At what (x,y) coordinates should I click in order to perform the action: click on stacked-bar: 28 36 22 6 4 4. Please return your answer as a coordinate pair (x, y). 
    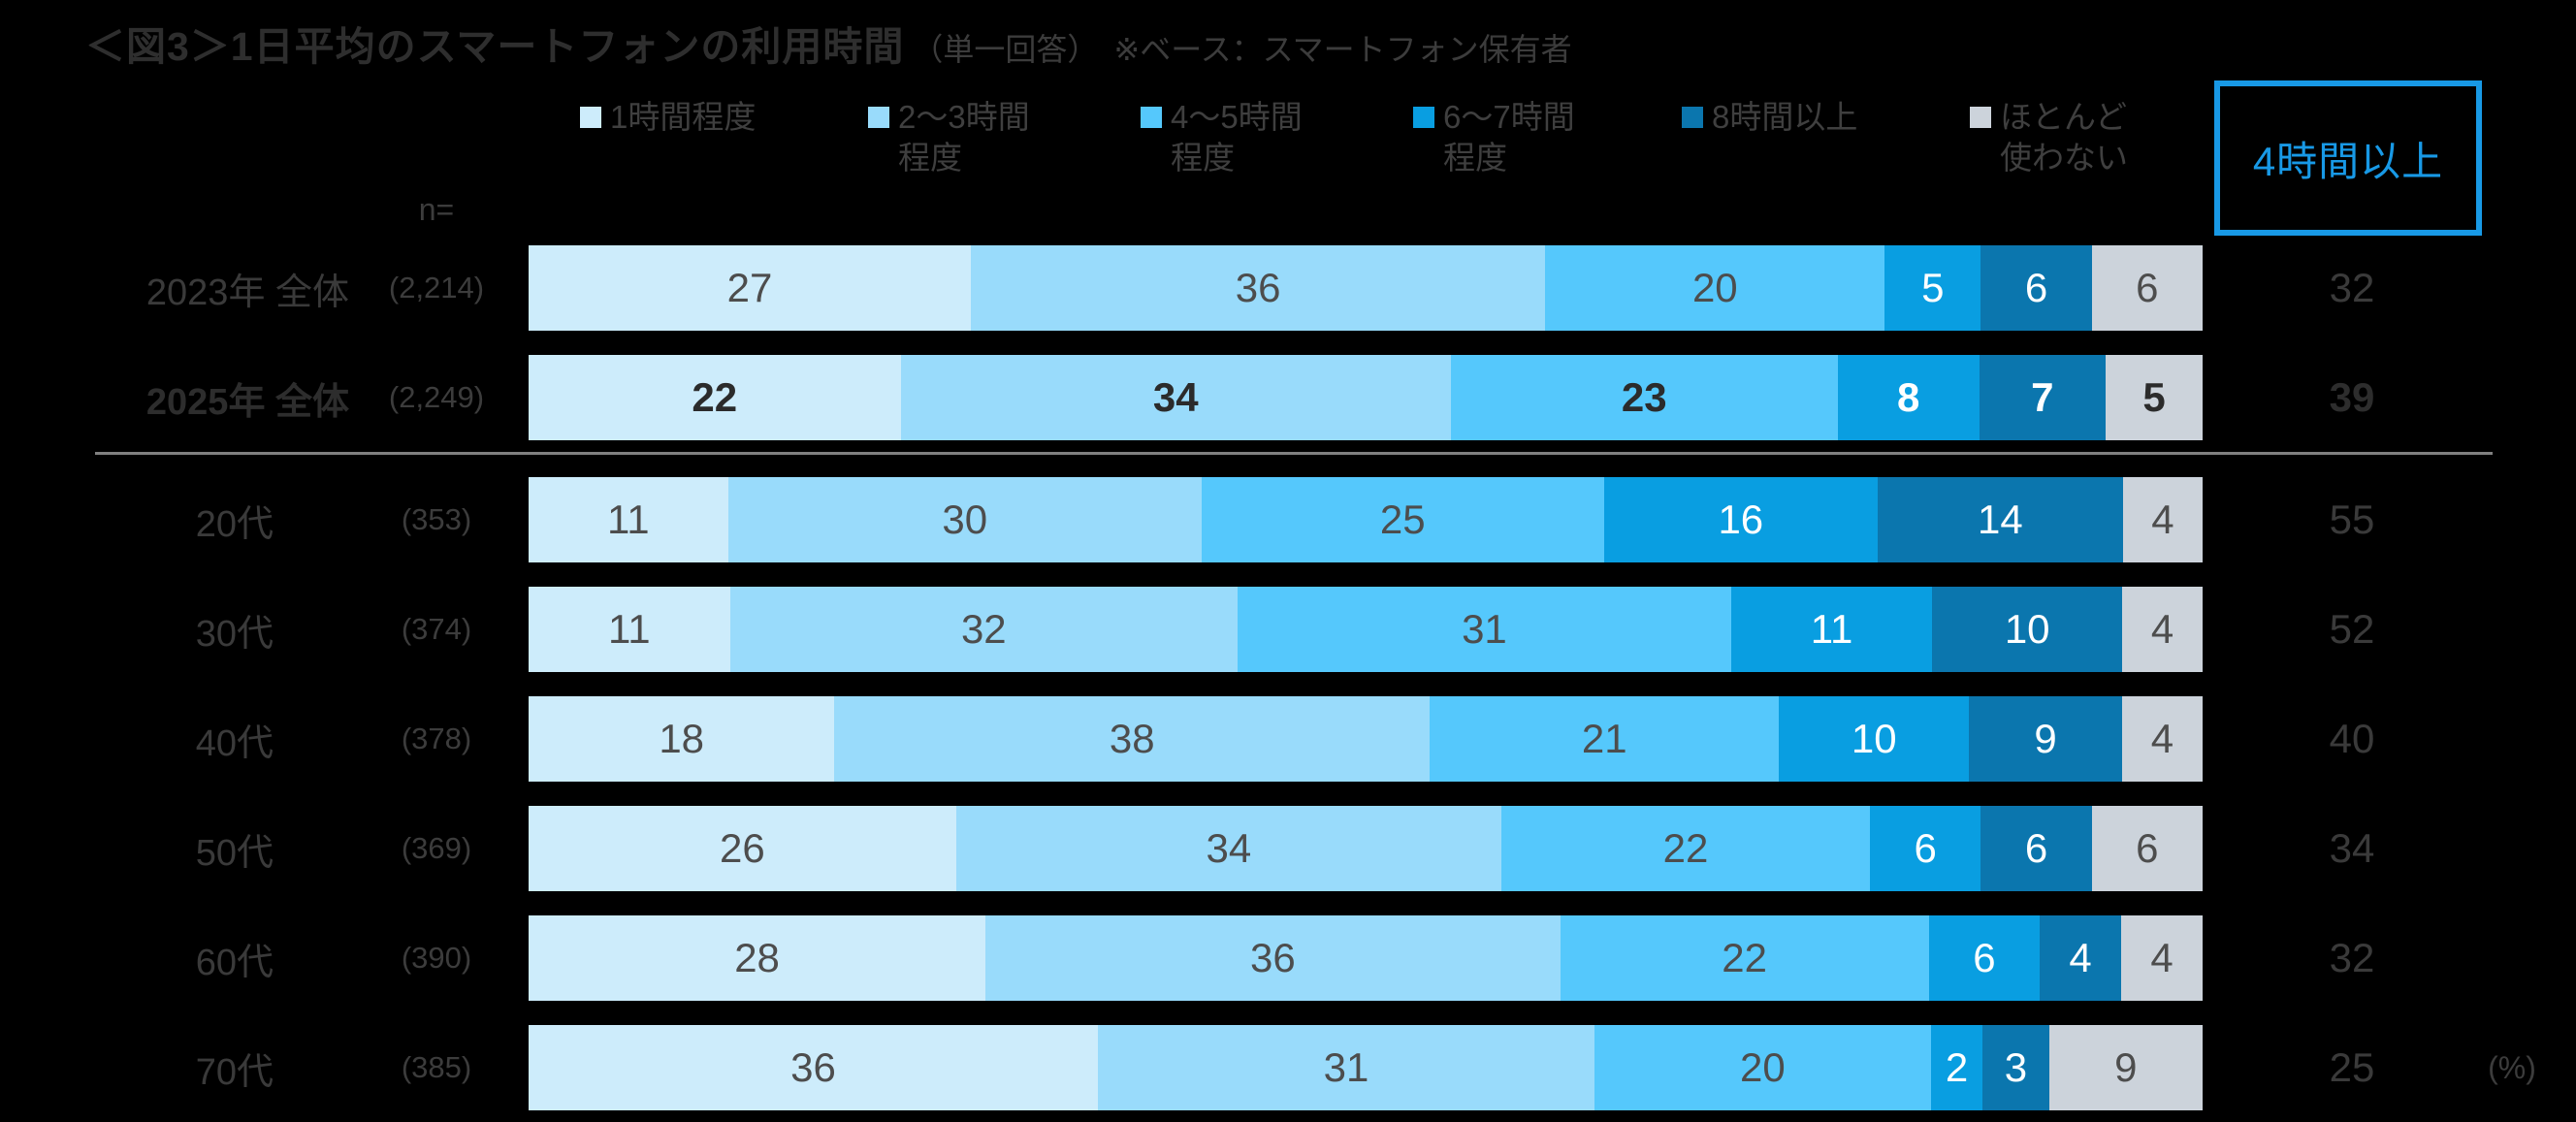
    Looking at the image, I should click on (1366, 958).